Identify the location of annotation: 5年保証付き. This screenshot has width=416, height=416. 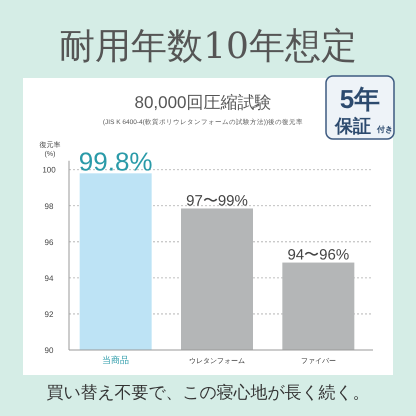
(360, 107).